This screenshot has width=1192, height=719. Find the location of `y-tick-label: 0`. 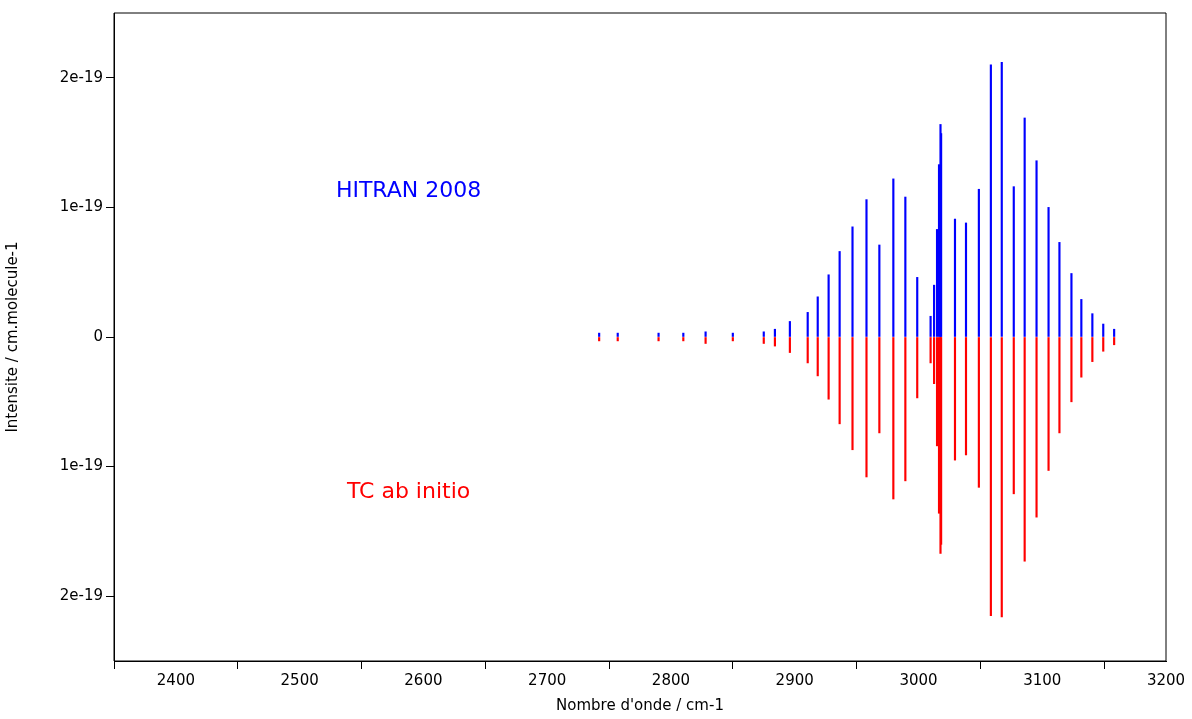

y-tick-label: 0 is located at coordinates (98, 335).